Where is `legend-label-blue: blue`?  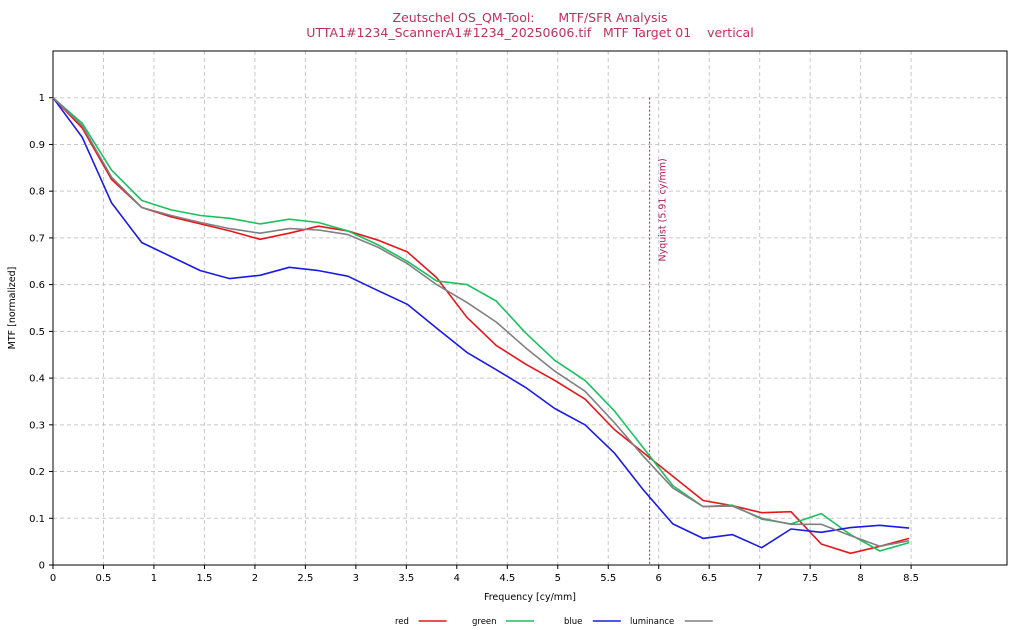 legend-label-blue: blue is located at coordinates (573, 622).